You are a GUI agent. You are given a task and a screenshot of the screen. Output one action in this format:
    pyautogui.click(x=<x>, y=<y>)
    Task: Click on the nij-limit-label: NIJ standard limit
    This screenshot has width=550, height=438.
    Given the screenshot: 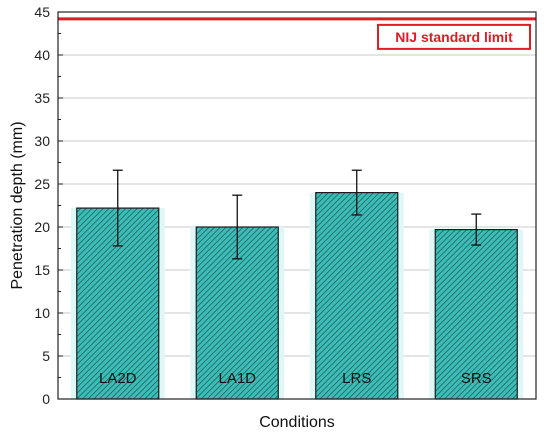 What is the action you would take?
    pyautogui.click(x=454, y=37)
    